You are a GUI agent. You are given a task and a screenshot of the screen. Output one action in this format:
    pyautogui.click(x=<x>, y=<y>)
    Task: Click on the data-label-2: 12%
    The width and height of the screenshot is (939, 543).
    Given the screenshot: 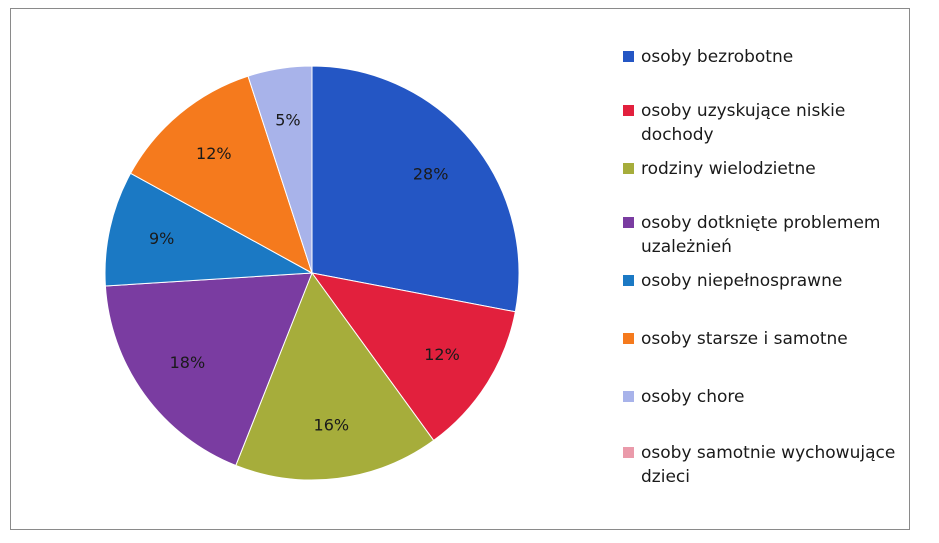 What is the action you would take?
    pyautogui.click(x=442, y=354)
    